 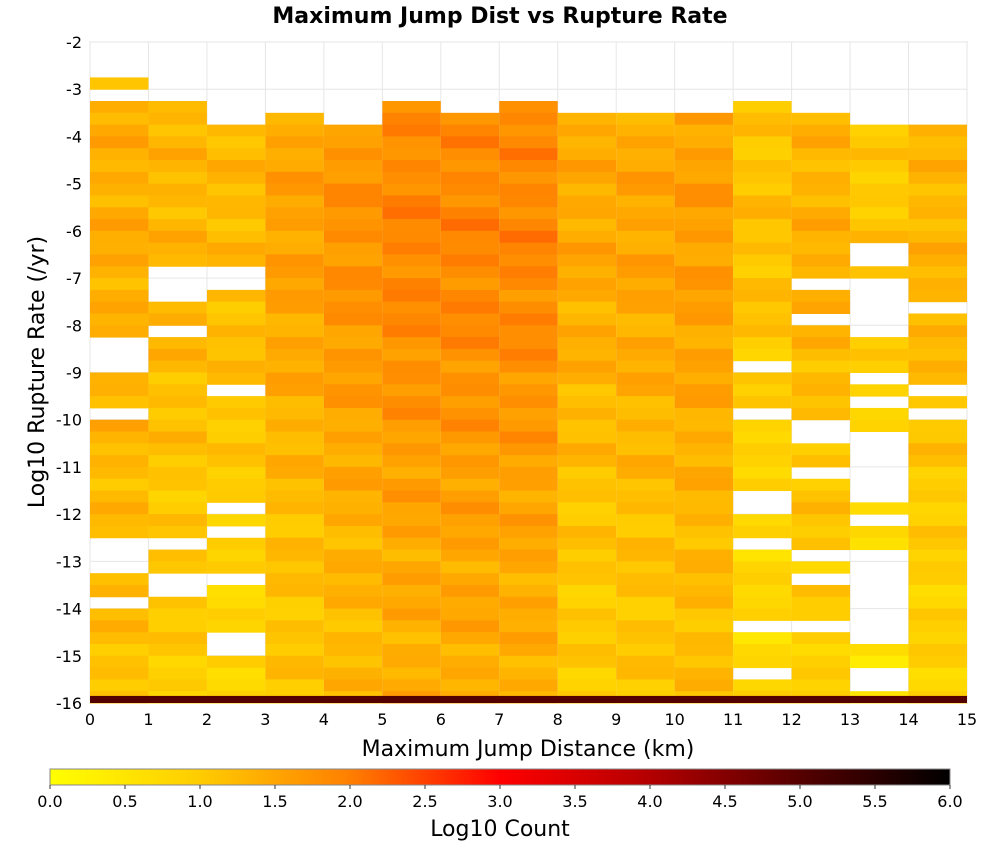 I want to click on x-tick-label: 8, so click(x=558, y=719).